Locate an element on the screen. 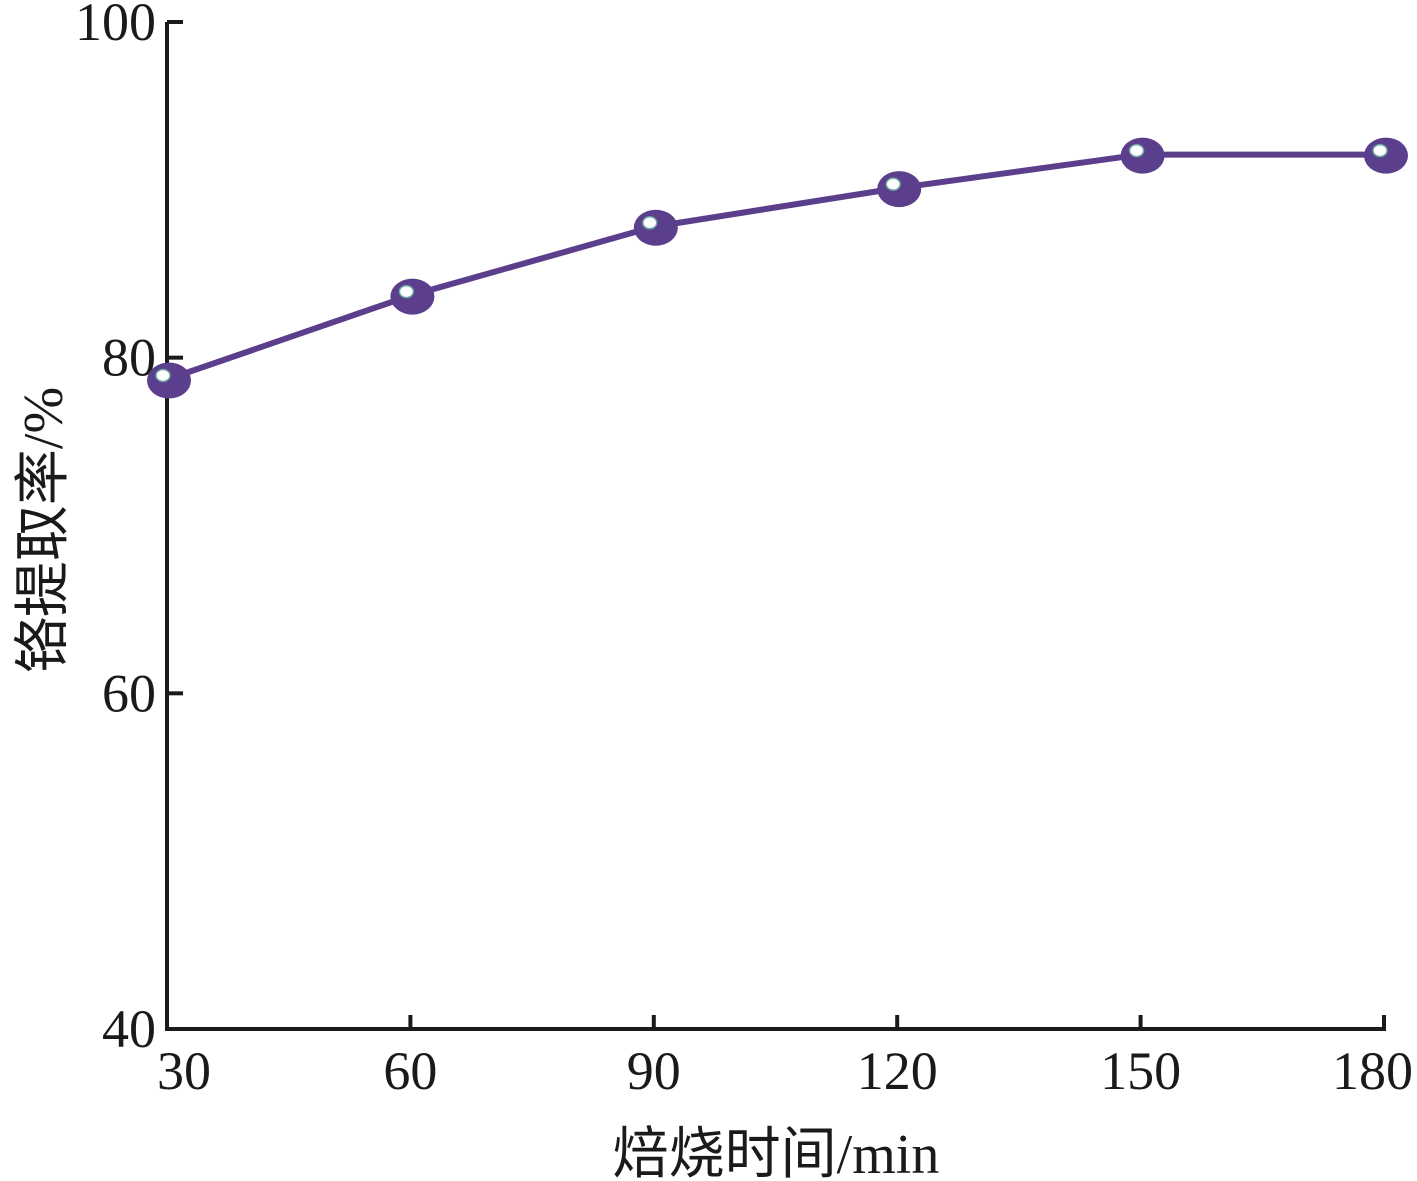 This screenshot has width=1417, height=1181. y-tick-label: 60 is located at coordinates (129, 693).